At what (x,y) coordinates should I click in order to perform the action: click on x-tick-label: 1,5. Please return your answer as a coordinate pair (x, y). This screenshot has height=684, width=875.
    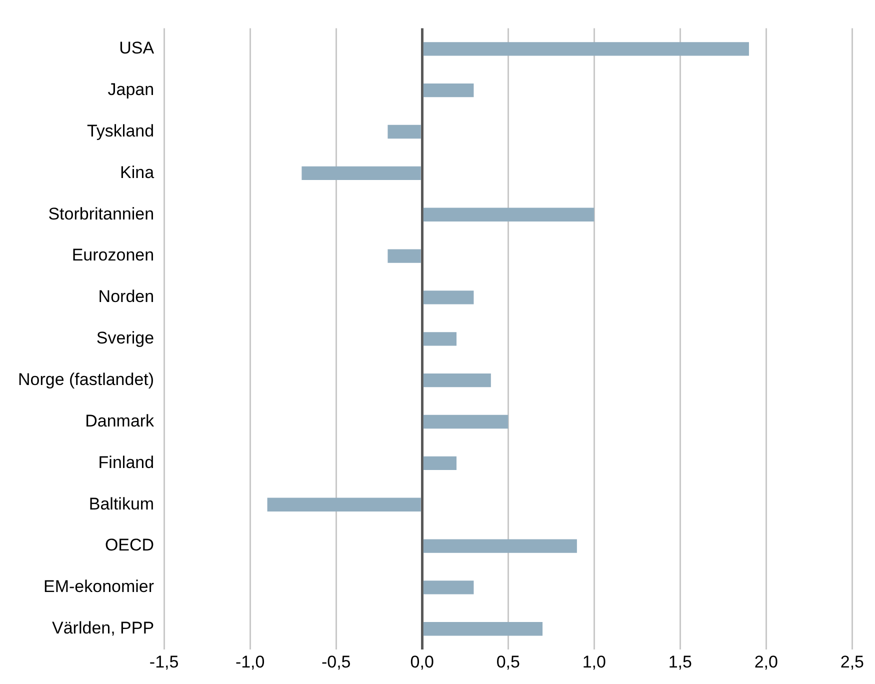
    Looking at the image, I should click on (680, 662).